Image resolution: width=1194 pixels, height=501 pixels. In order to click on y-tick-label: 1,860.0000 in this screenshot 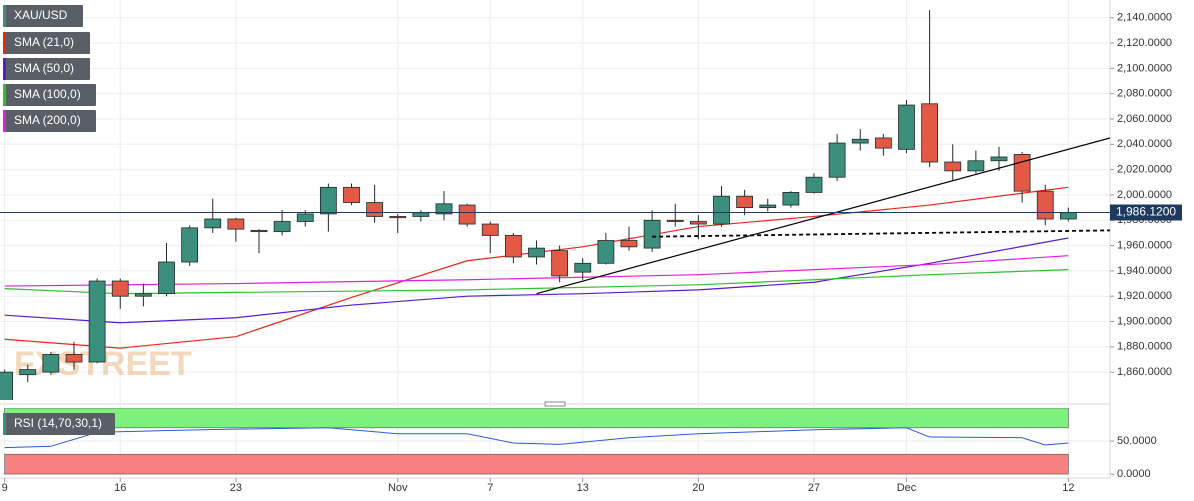, I will do `click(1144, 372)`.